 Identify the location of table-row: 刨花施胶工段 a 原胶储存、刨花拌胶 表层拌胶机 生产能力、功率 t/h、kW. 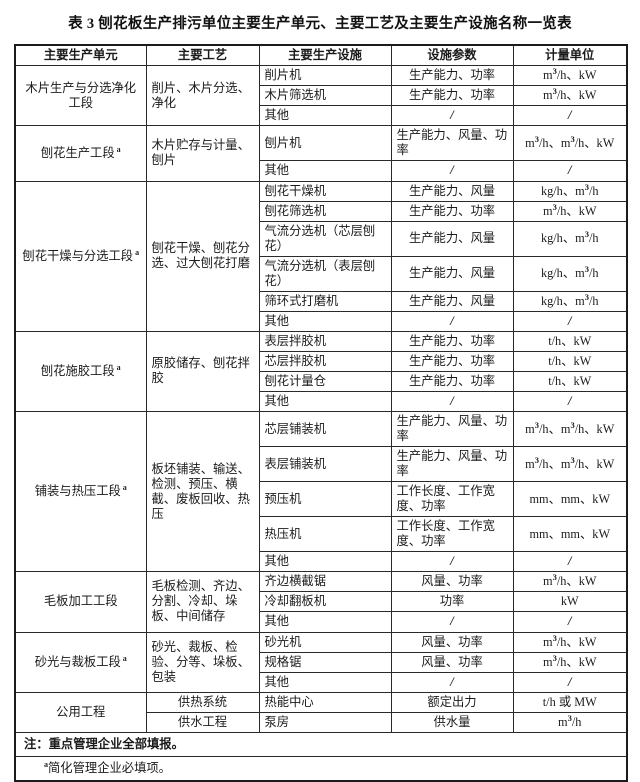
(321, 371).